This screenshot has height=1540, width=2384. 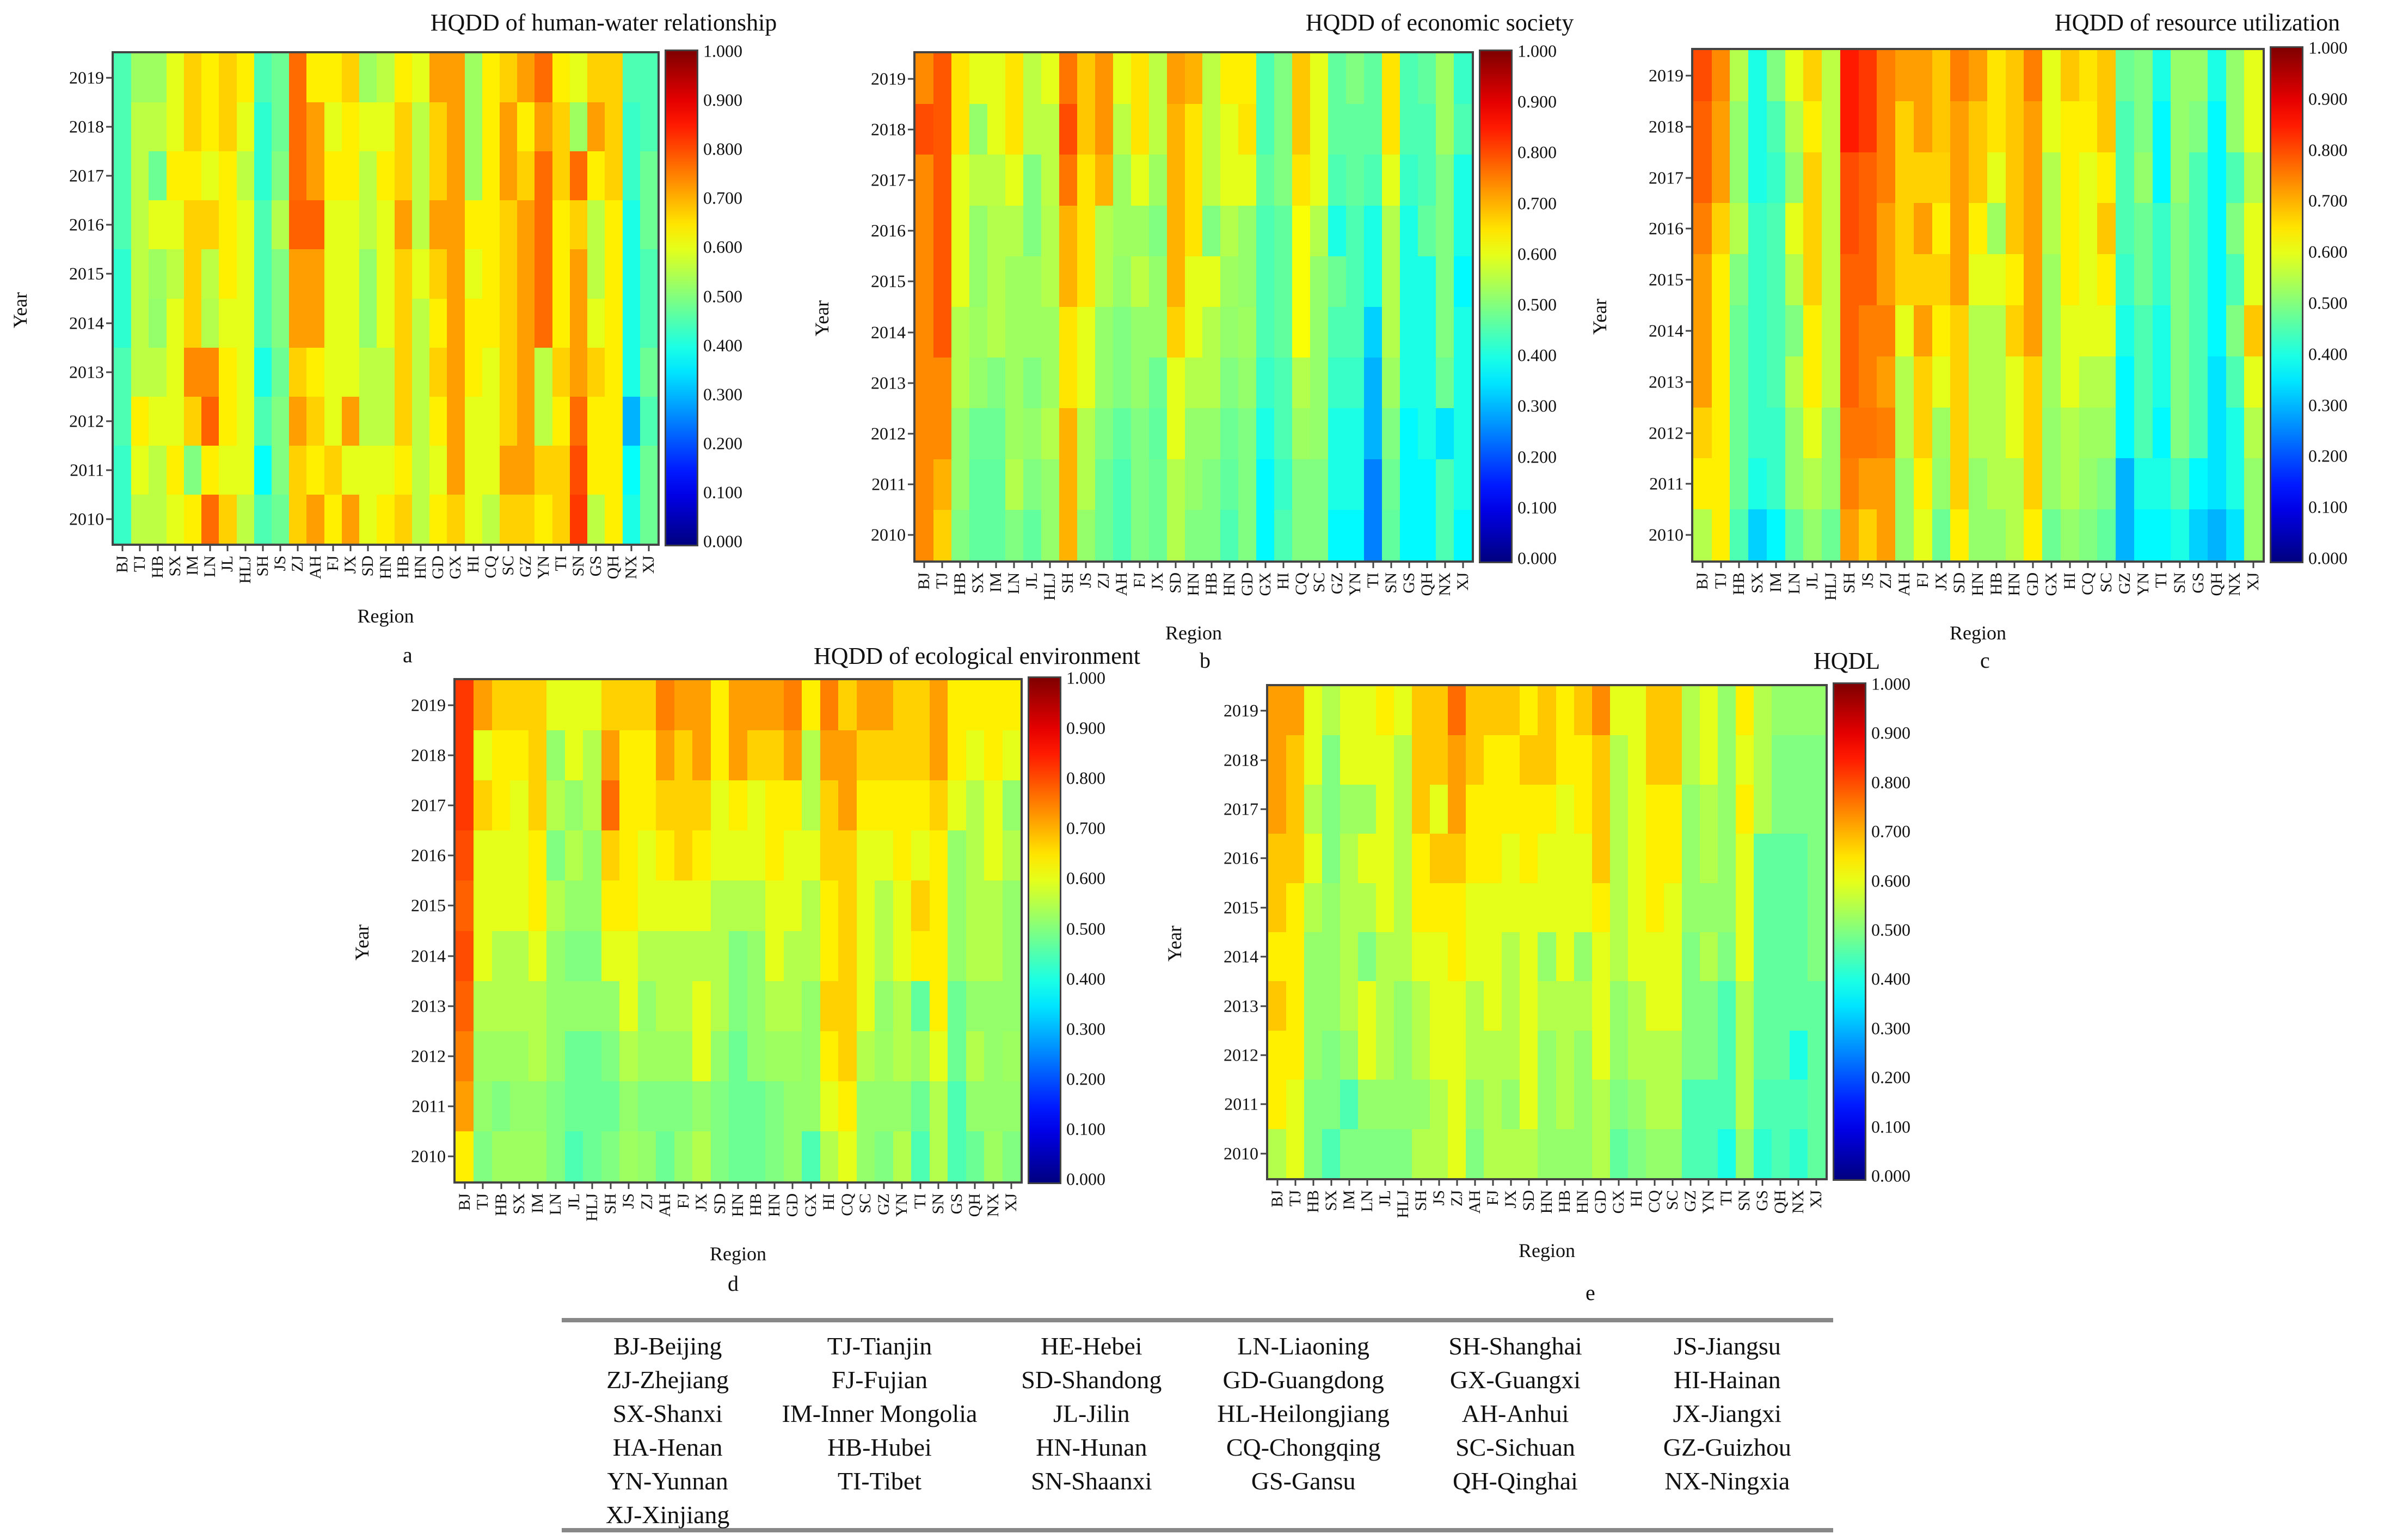 I want to click on legend-item: GX-Guangxi, so click(x=1515, y=1380).